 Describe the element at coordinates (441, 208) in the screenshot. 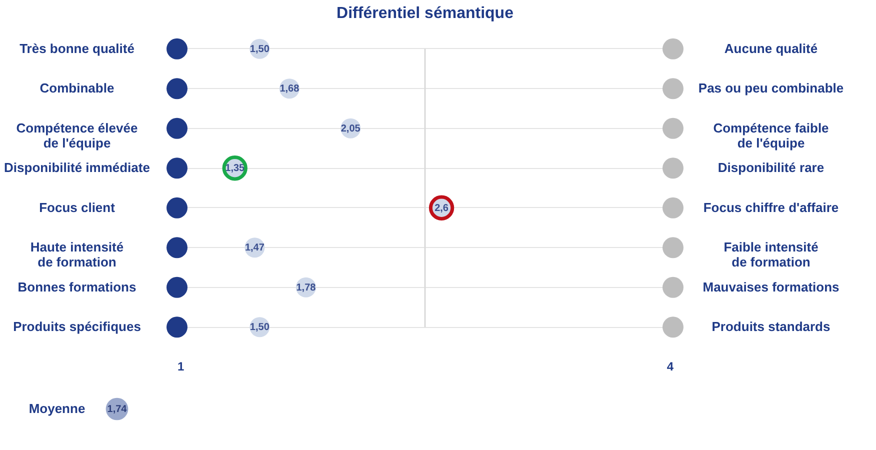

I see `data-label: 2,6` at that location.